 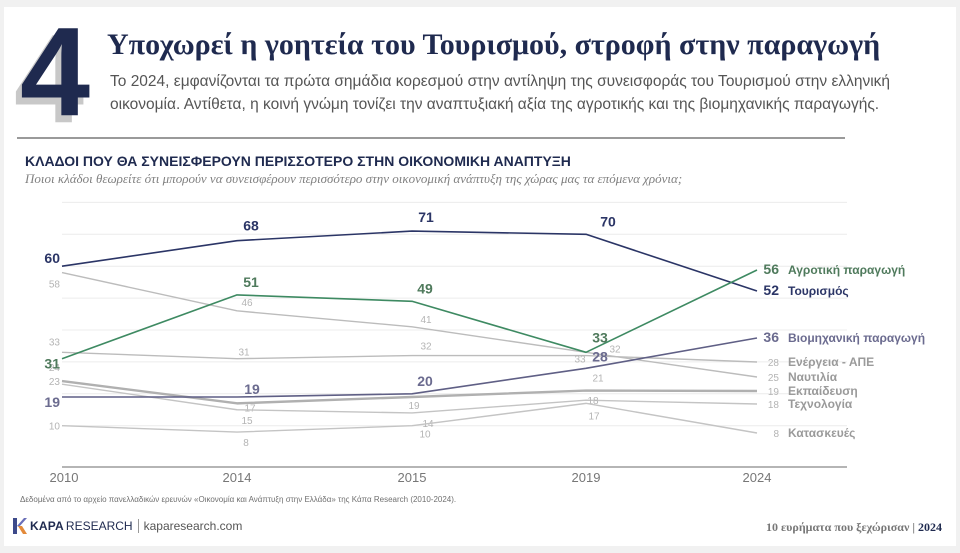 I want to click on logo-kapa-text: KAPA, so click(x=47, y=526).